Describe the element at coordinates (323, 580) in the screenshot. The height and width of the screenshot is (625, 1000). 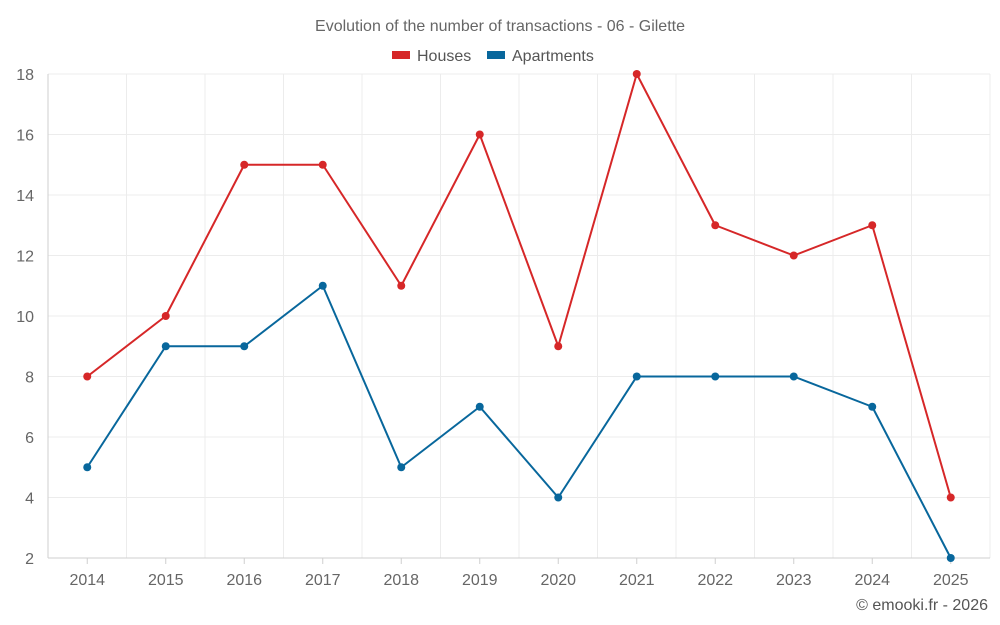
I see `x-tick-label: 2017` at that location.